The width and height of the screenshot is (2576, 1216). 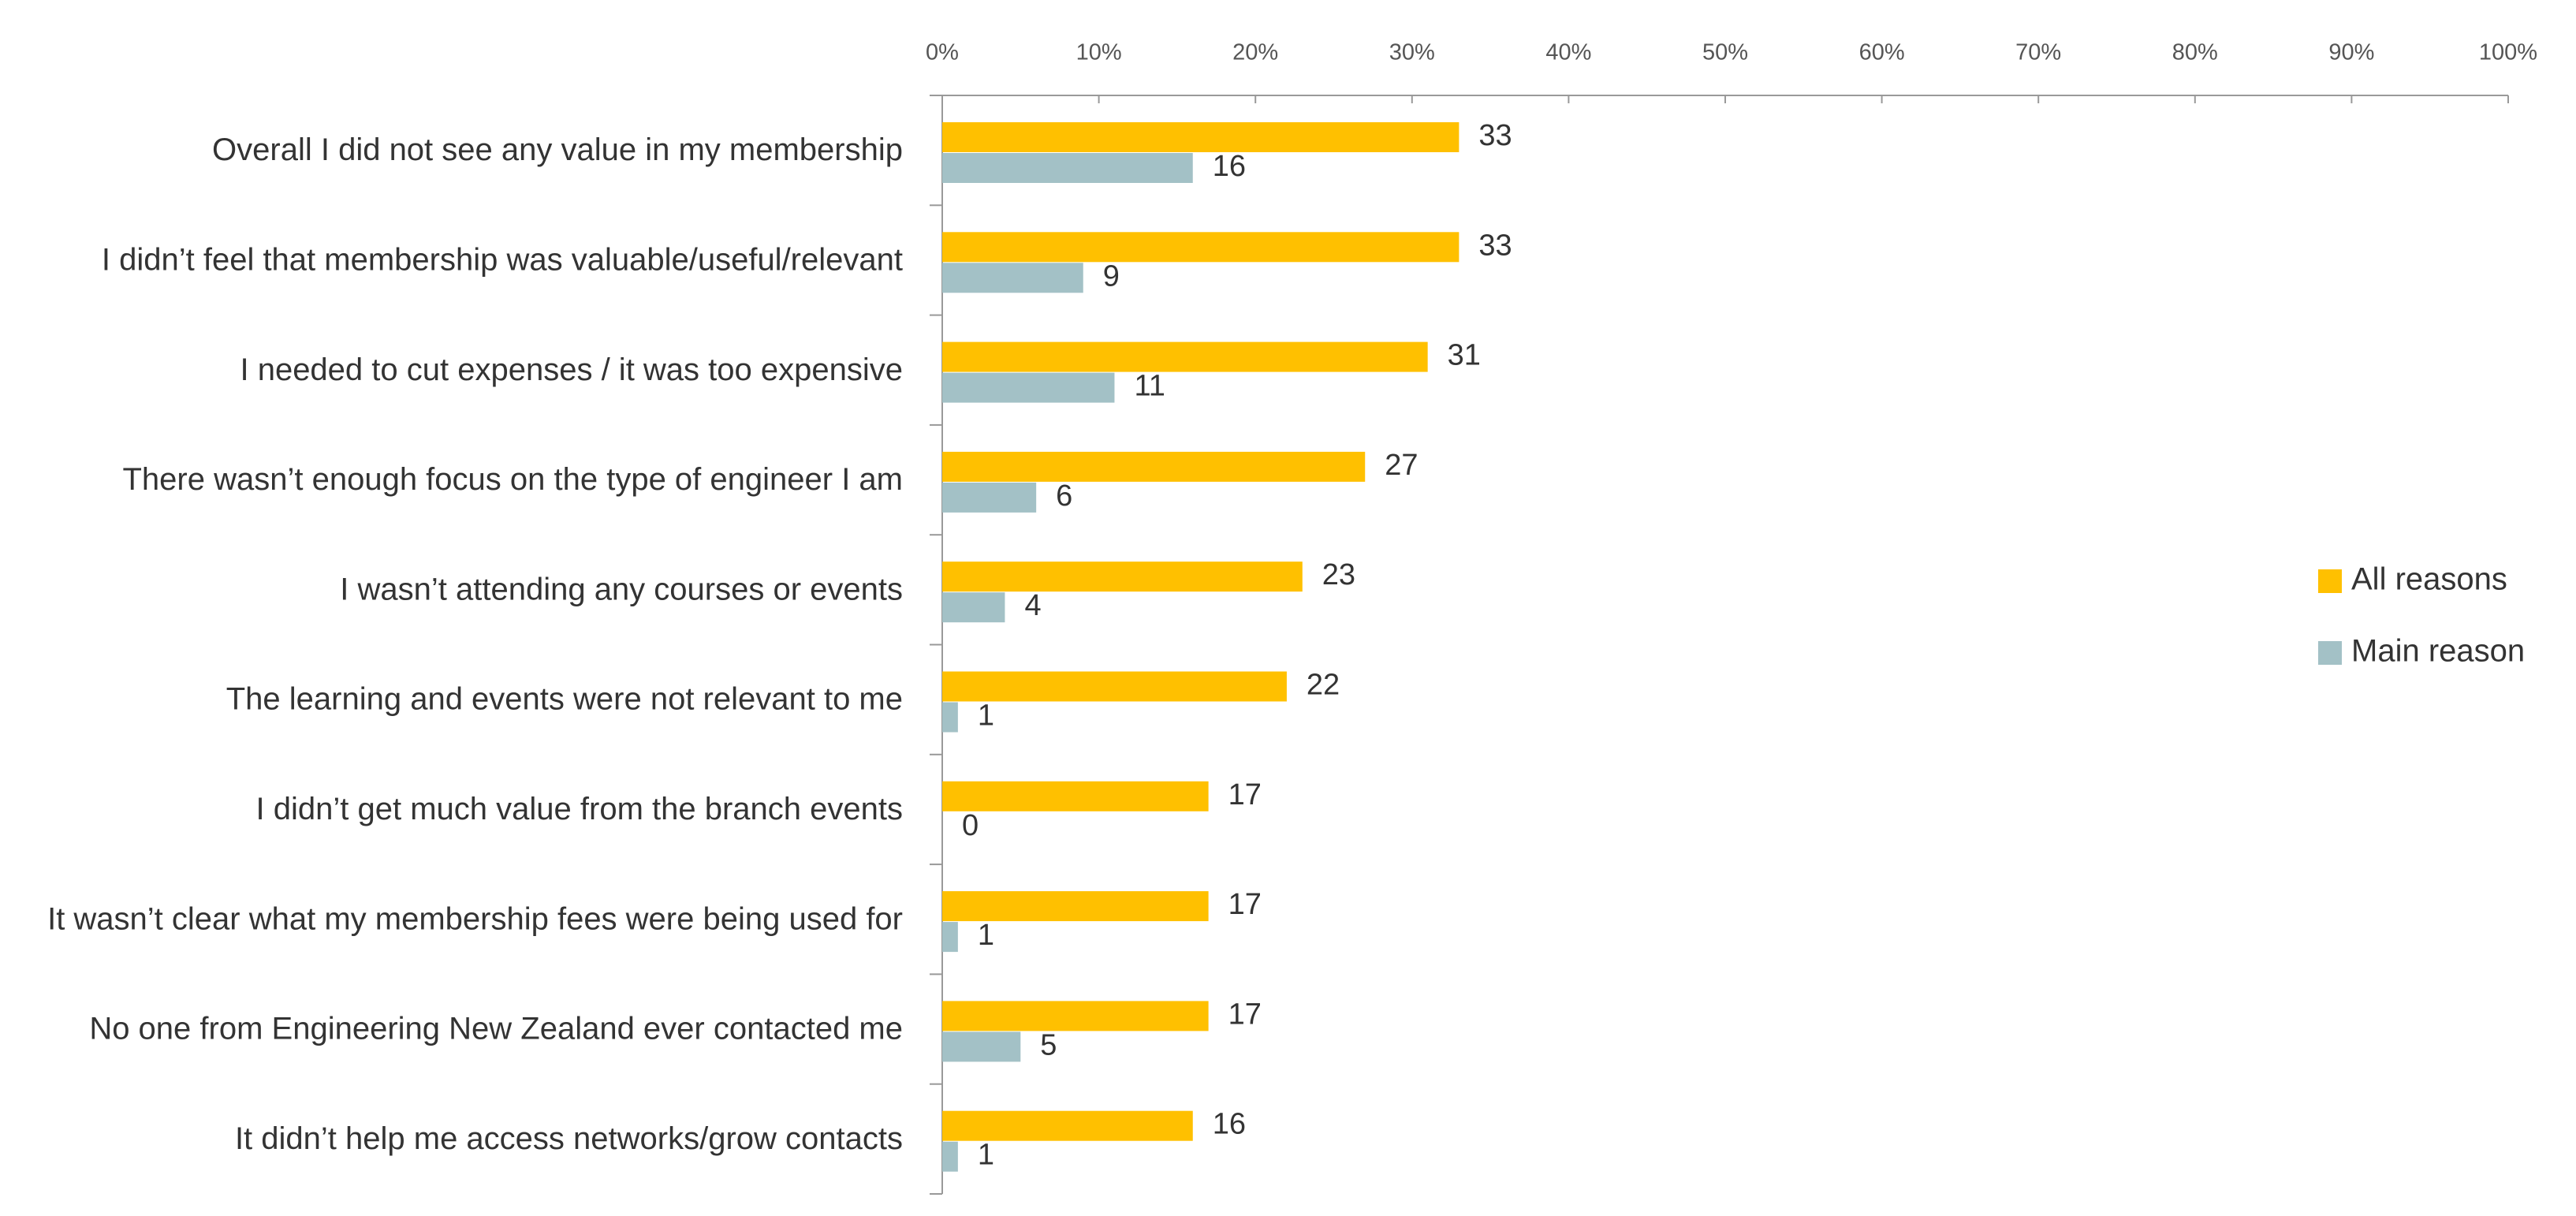 What do you see at coordinates (2195, 52) in the screenshot?
I see `x-tick-label: 80%` at bounding box center [2195, 52].